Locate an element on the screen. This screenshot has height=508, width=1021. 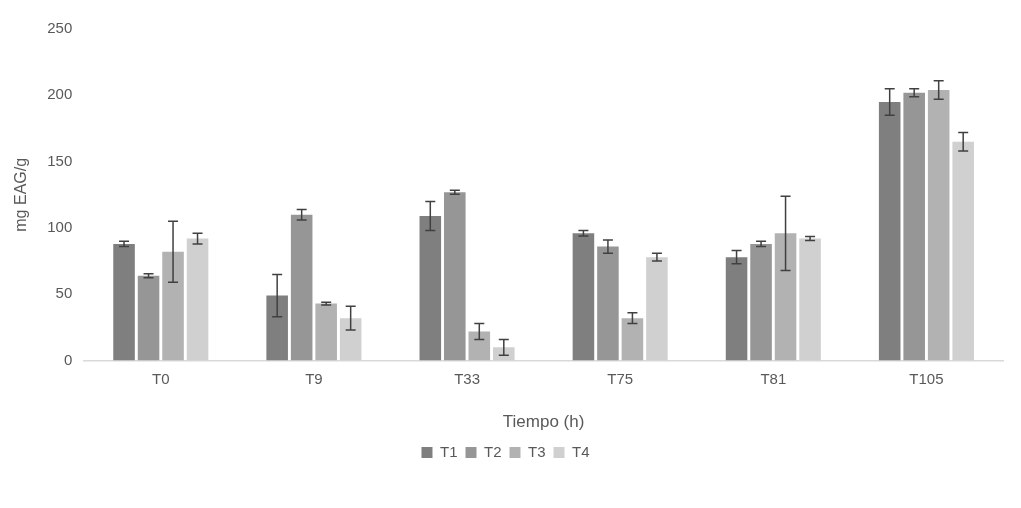
y-tick-label: 0 is located at coordinates (68, 359).